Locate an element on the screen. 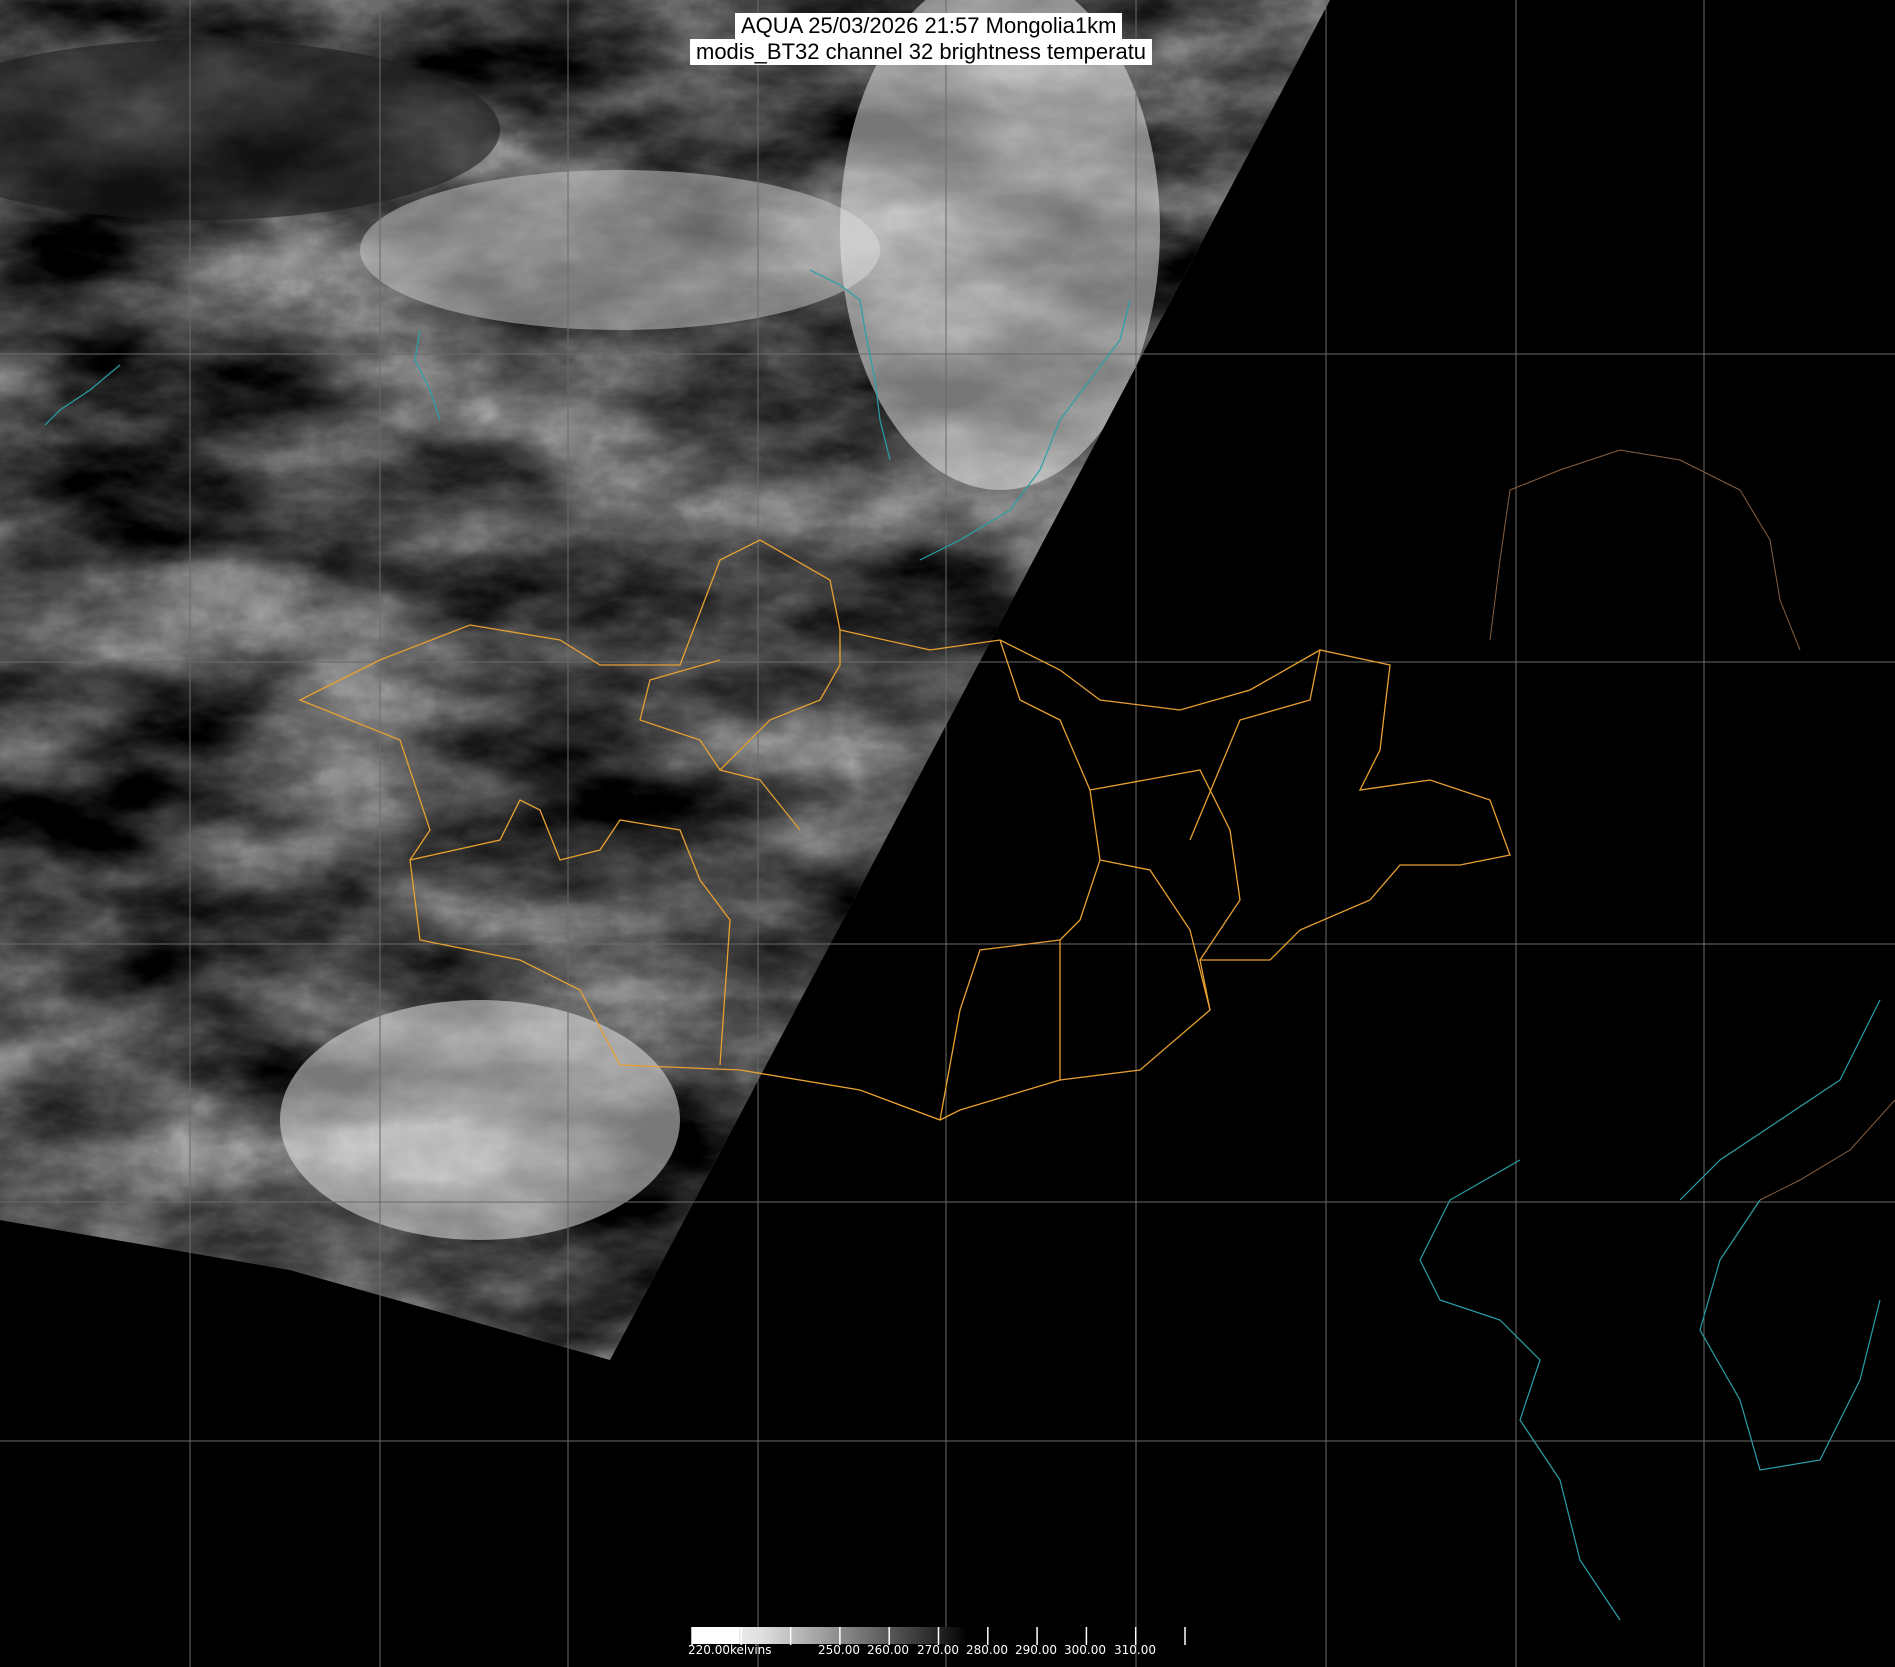 The width and height of the screenshot is (1895, 1667). colorbar-label: 310.00 is located at coordinates (1135, 1650).